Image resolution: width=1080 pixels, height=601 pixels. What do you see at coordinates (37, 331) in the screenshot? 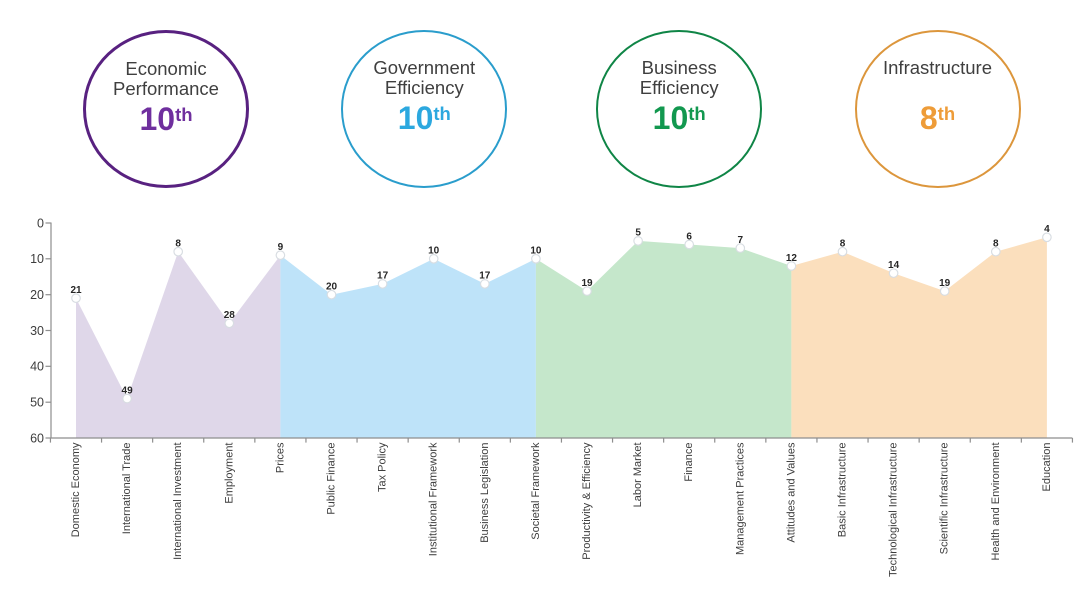
I see `svg-text: 30` at bounding box center [37, 331].